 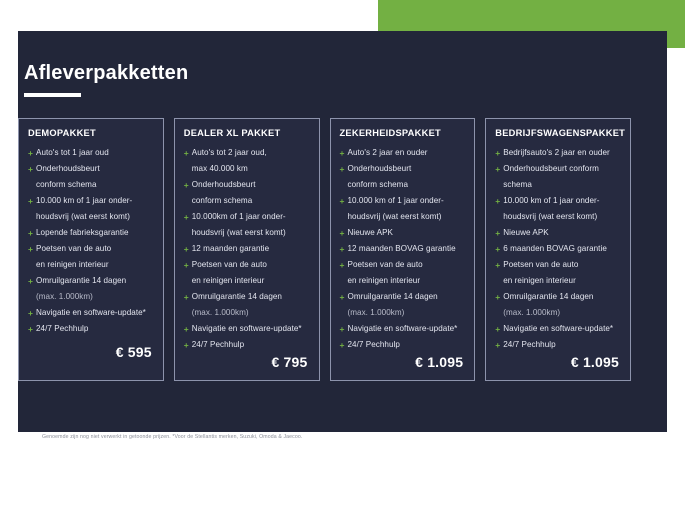 What do you see at coordinates (560, 133) in the screenshot?
I see `package-card-title: BEDRIJFSWAGENSPAKKET` at bounding box center [560, 133].